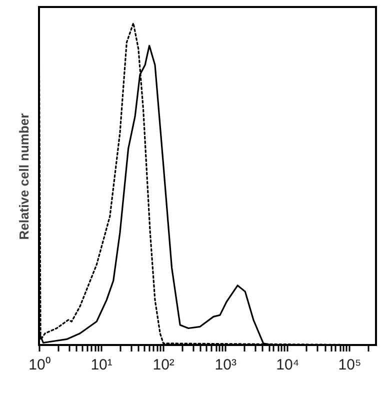  I want to click on x-tick-label: 10⁵, so click(350, 365).